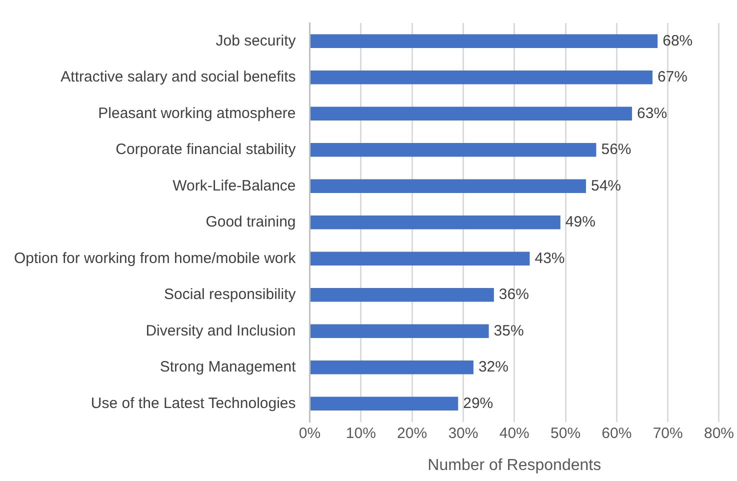 The width and height of the screenshot is (737, 481). Describe the element at coordinates (606, 185) in the screenshot. I see `data-label: 54%` at that location.